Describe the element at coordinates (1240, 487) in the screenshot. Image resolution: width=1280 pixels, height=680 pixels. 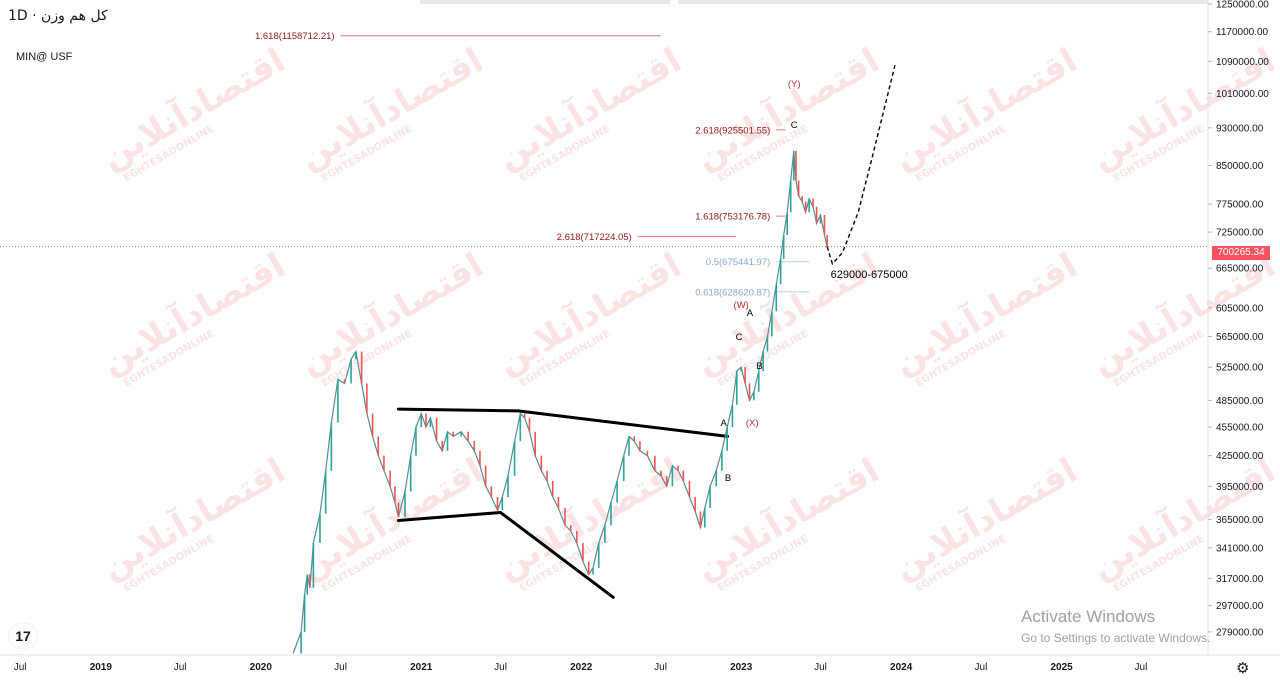
I see `y-tick-label: 395000.00` at that location.